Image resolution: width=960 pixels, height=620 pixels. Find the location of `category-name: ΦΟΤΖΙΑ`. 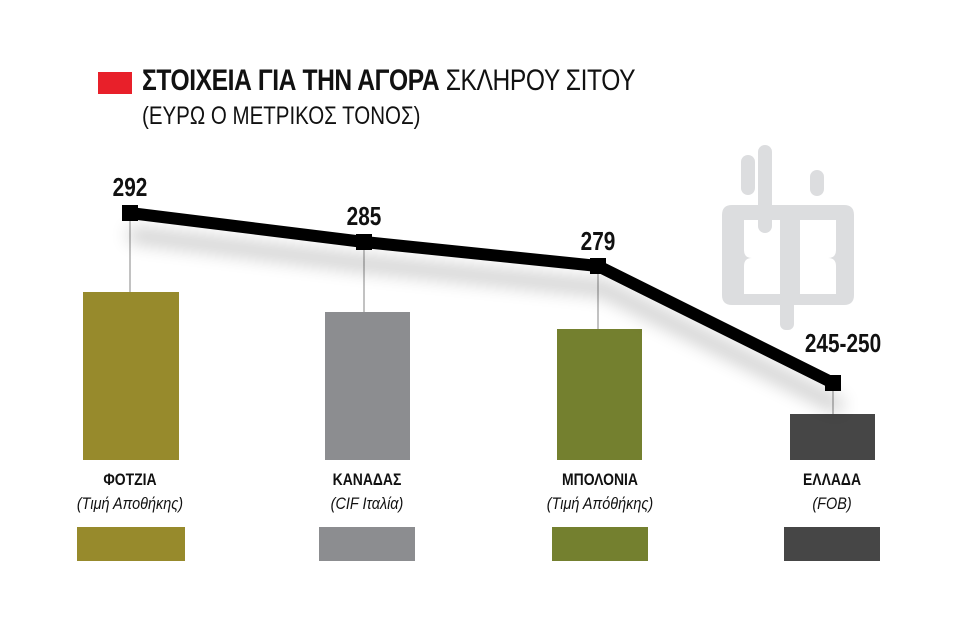

category-name: ΦΟΤΖΙΑ is located at coordinates (130, 479).